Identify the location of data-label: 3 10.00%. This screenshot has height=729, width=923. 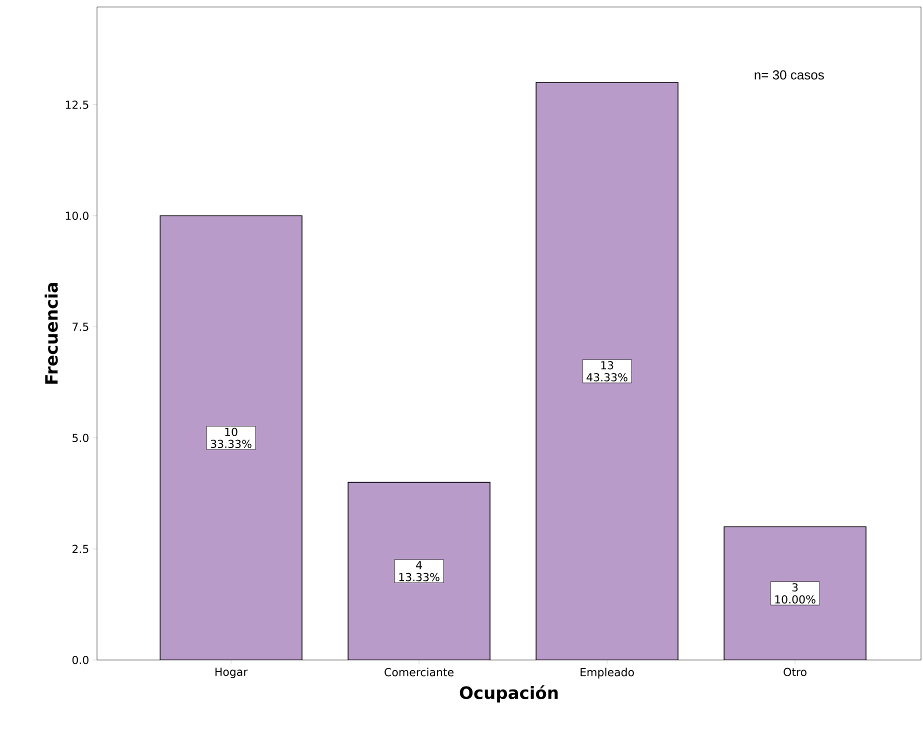
(795, 593).